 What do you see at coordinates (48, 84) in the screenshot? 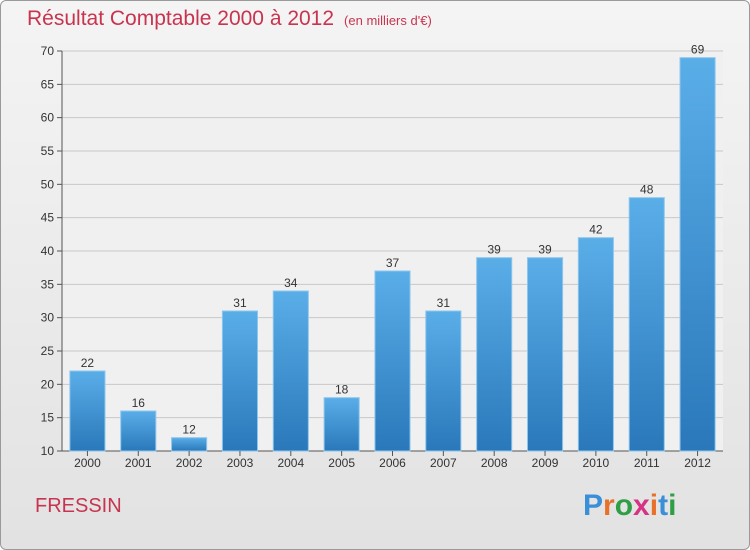
I see `y-tick-label: 65` at bounding box center [48, 84].